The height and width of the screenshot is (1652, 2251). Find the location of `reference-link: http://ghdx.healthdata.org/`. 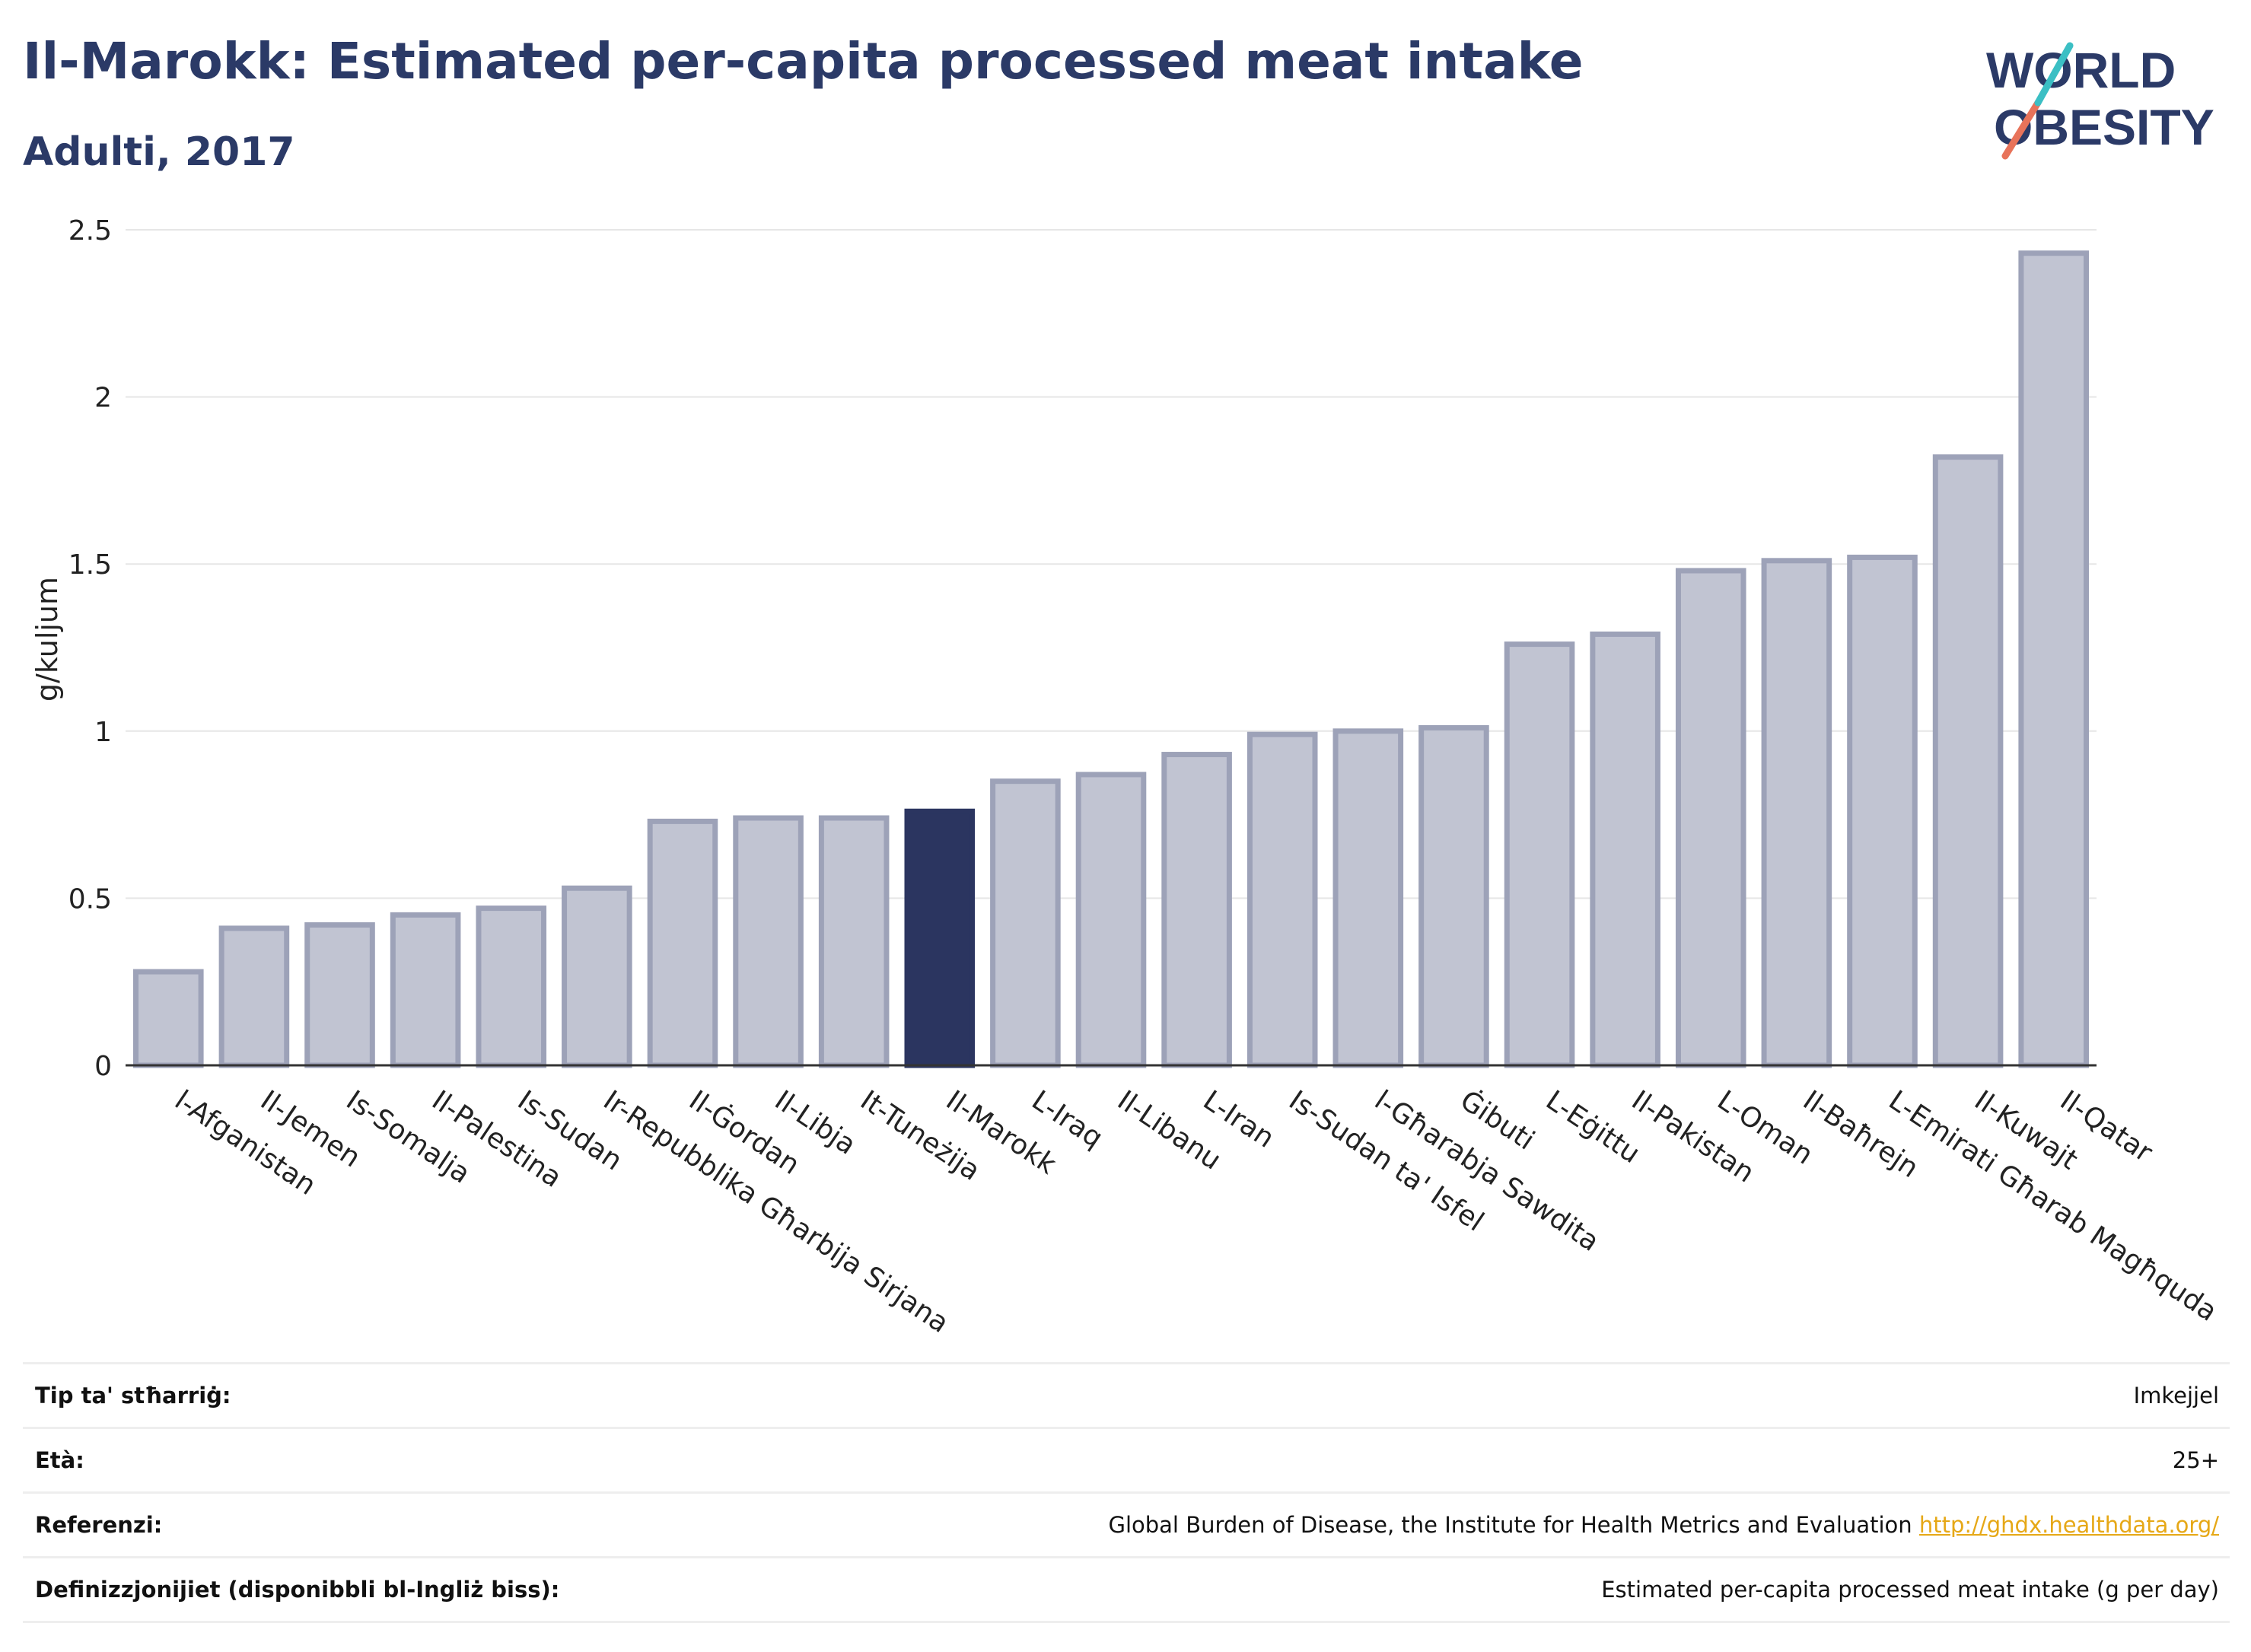

reference-link: http://ghdx.healthdata.org/ is located at coordinates (2068, 1525).